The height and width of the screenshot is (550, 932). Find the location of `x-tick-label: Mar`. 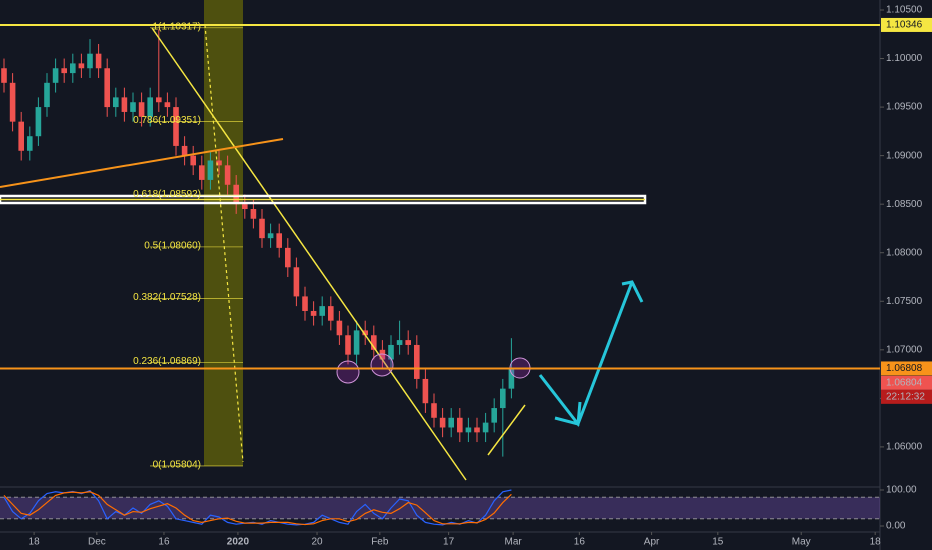

x-tick-label: Mar is located at coordinates (514, 542).